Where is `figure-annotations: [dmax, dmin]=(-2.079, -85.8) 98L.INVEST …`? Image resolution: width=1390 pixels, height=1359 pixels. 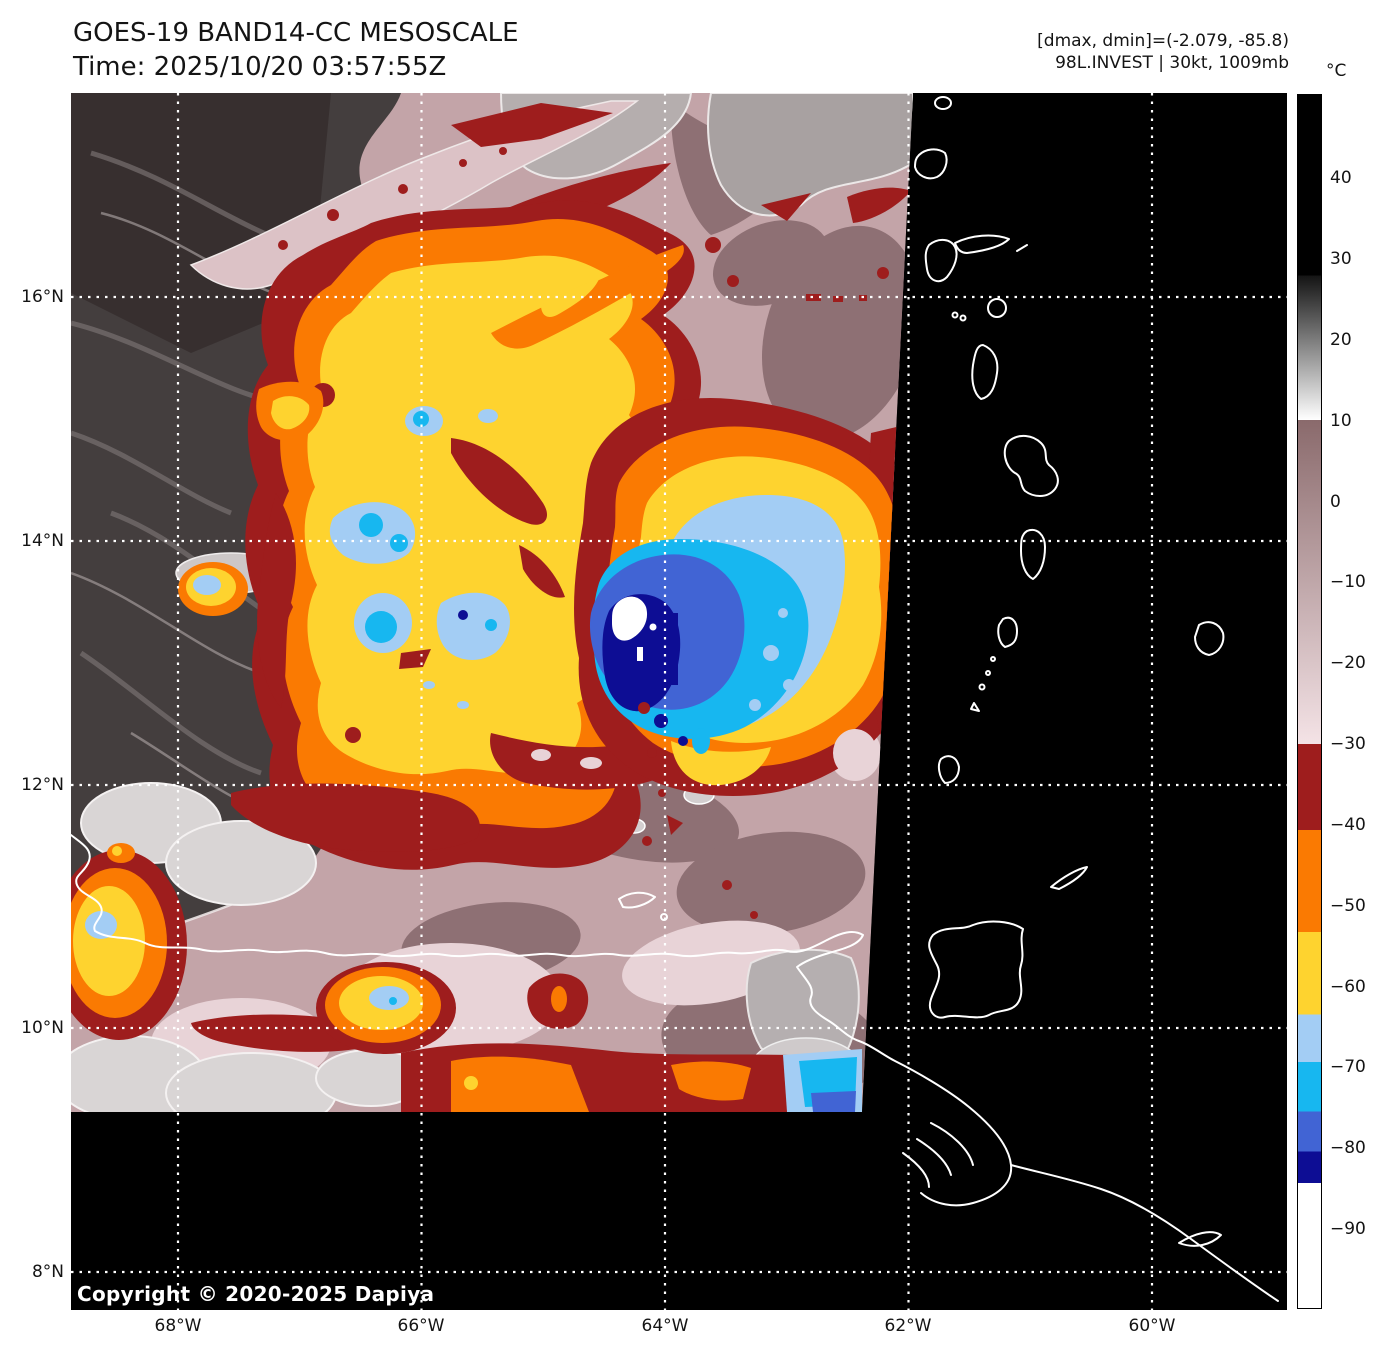 figure-annotations: [dmax, dmin]=(-2.079, -85.8) 98L.INVEST … is located at coordinates (1163, 52).